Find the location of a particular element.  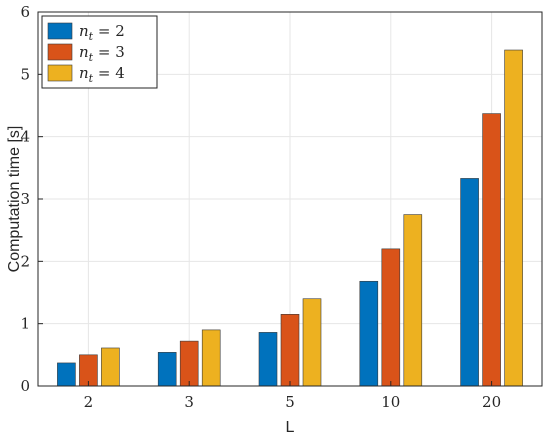

y-tick-label: 4 is located at coordinates (25, 137).